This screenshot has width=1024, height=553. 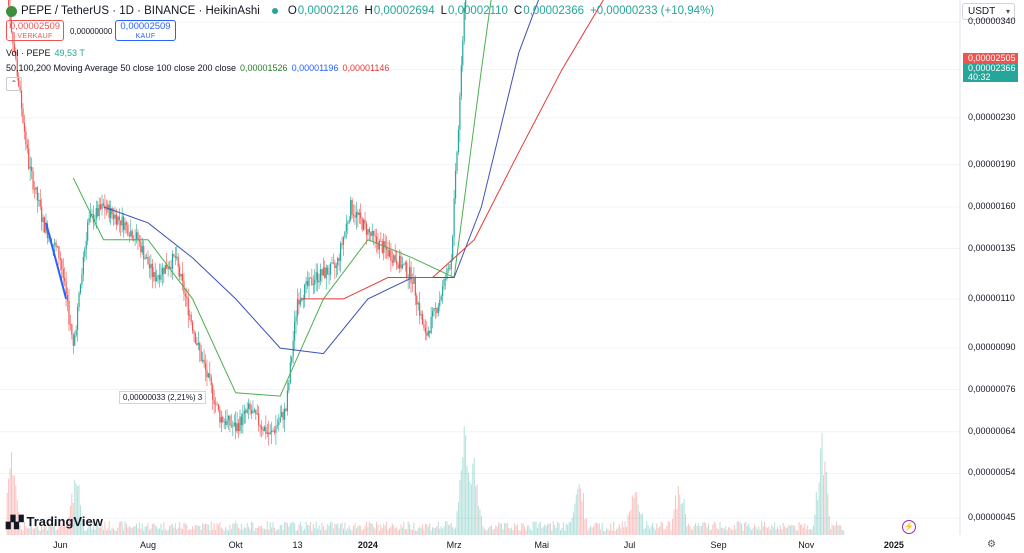 What do you see at coordinates (163, 397) in the screenshot?
I see `measure-annotation: 0,00000033 (2,21%) 3` at bounding box center [163, 397].